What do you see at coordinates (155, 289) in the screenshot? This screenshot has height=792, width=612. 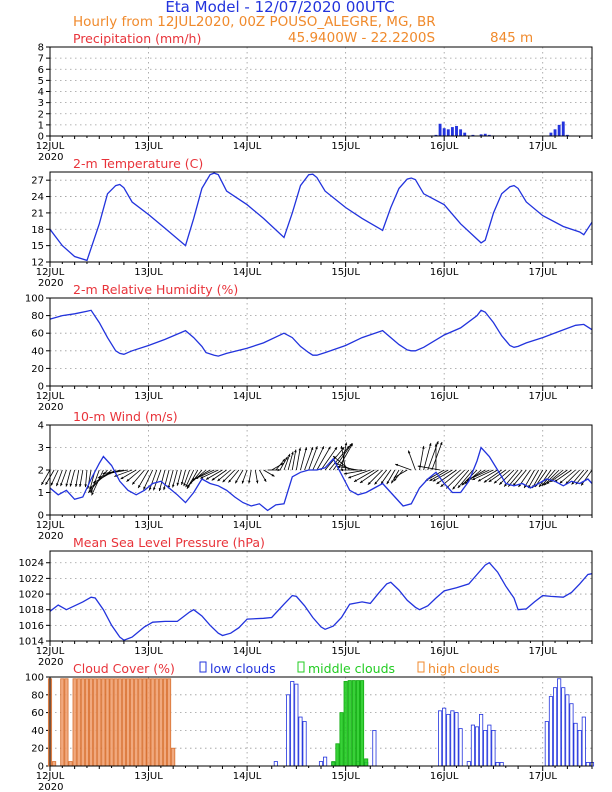 I see `panel-title: 2-m Relative Humidity (%)` at bounding box center [155, 289].